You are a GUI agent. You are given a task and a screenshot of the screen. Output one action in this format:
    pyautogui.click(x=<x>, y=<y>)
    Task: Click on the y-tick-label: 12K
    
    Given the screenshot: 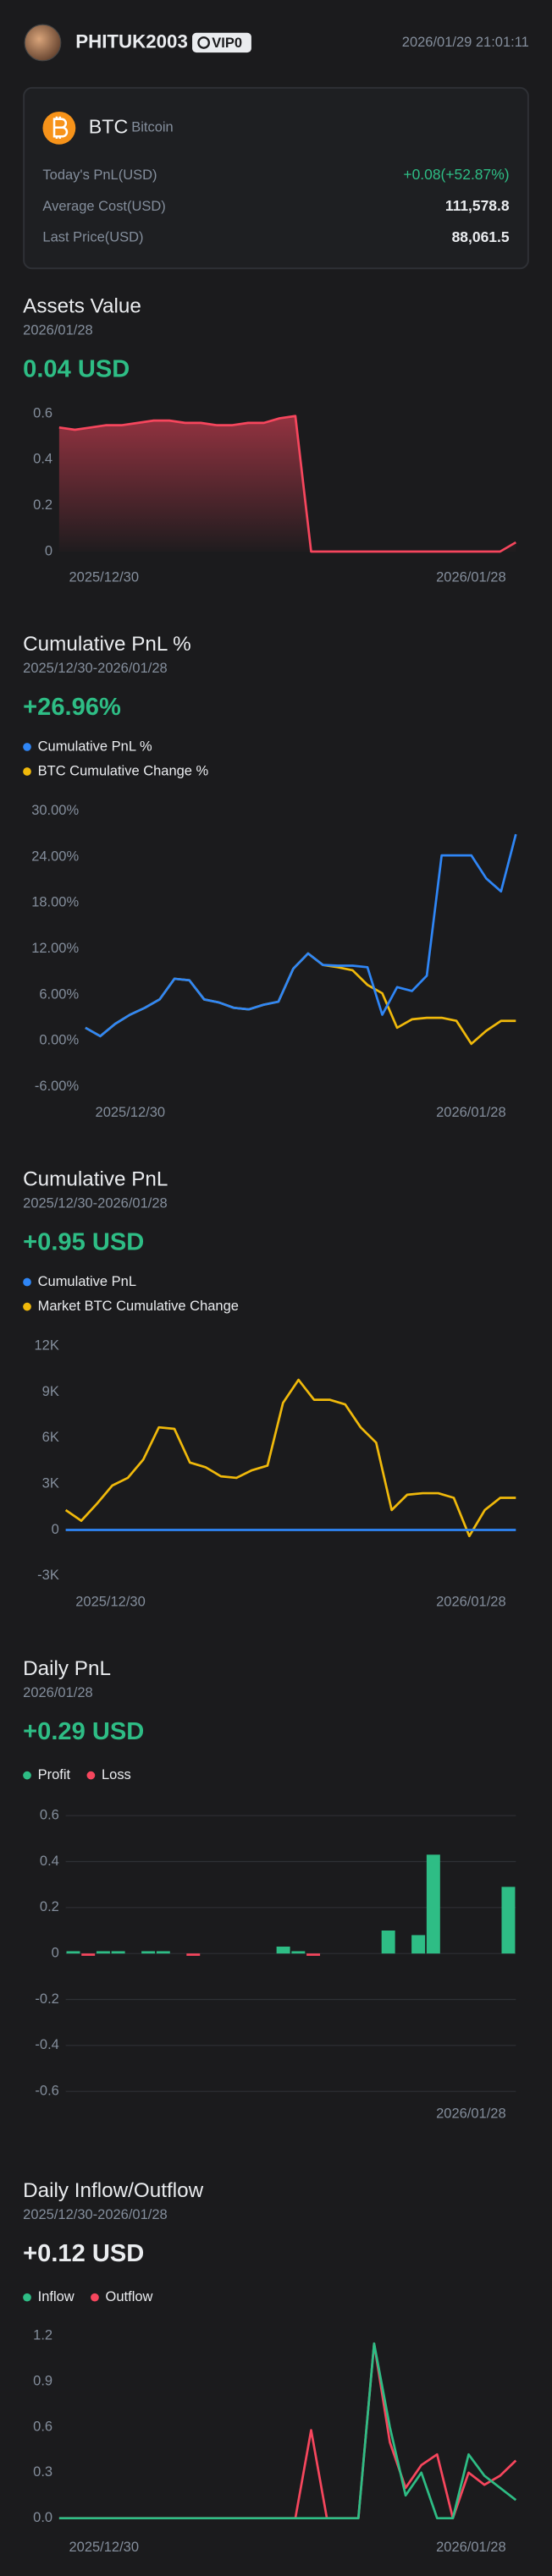 What is the action you would take?
    pyautogui.click(x=47, y=1346)
    